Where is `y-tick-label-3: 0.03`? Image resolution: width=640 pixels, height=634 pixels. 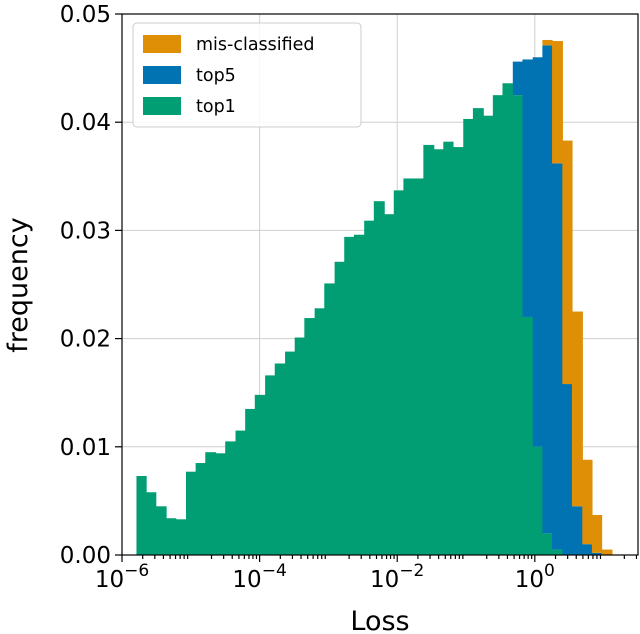 y-tick-label-3: 0.03 is located at coordinates (85, 231).